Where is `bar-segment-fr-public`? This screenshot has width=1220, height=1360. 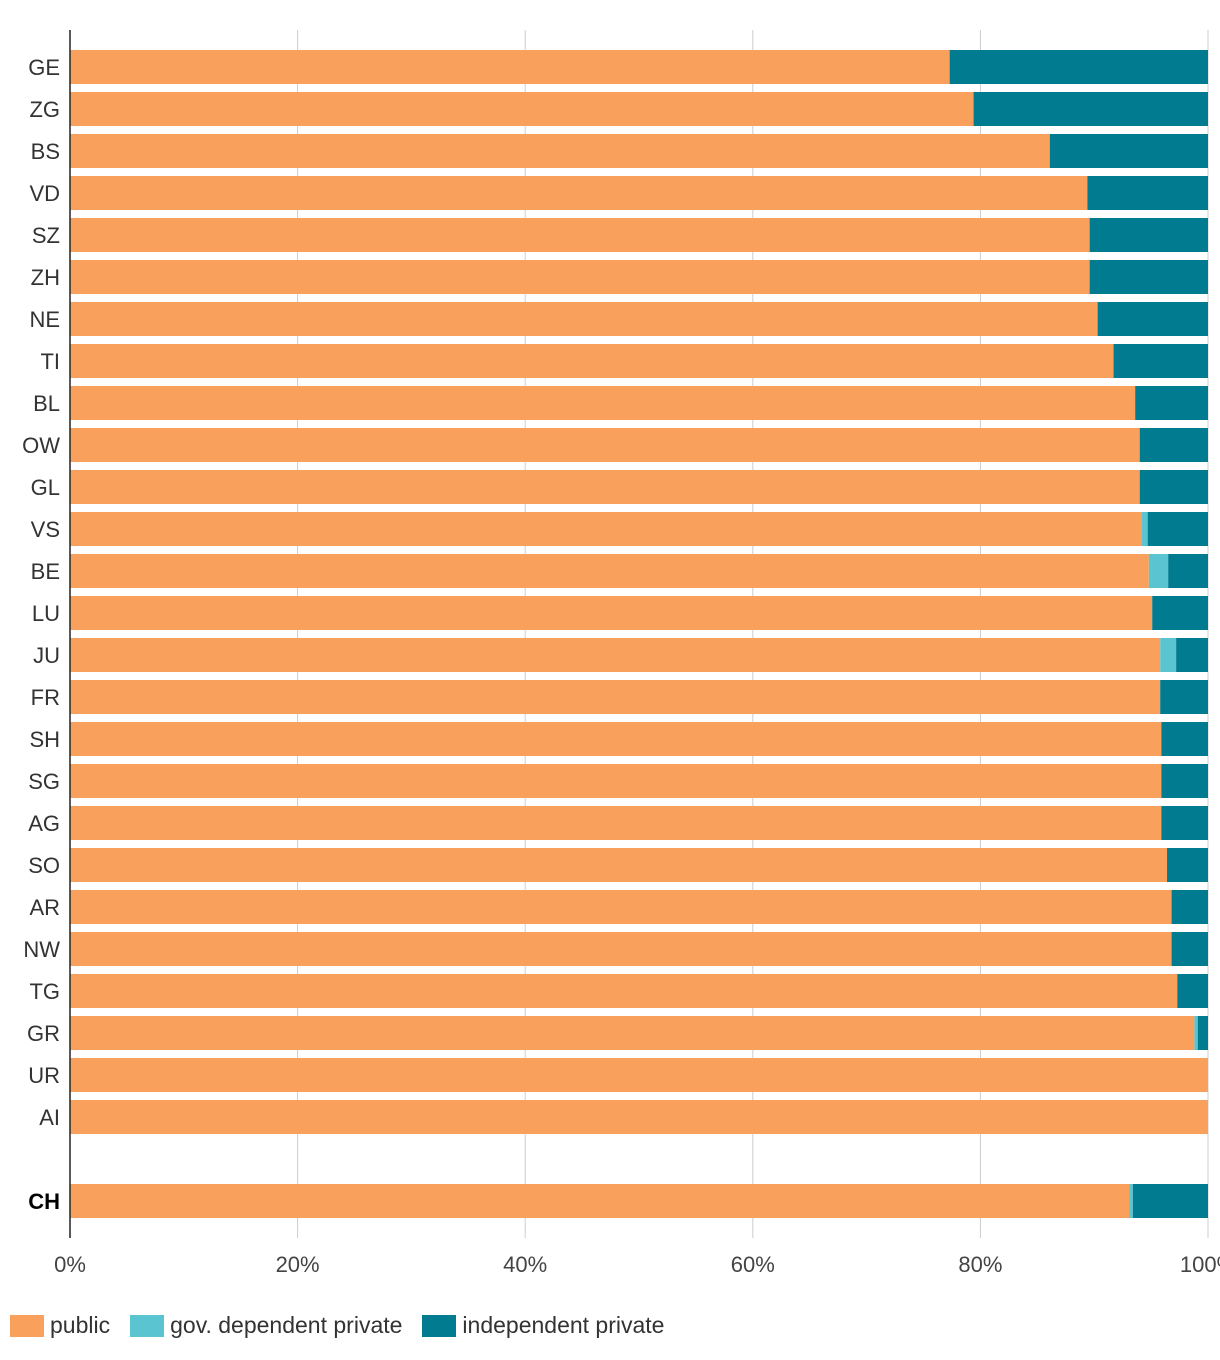 bar-segment-fr-public is located at coordinates (615, 697).